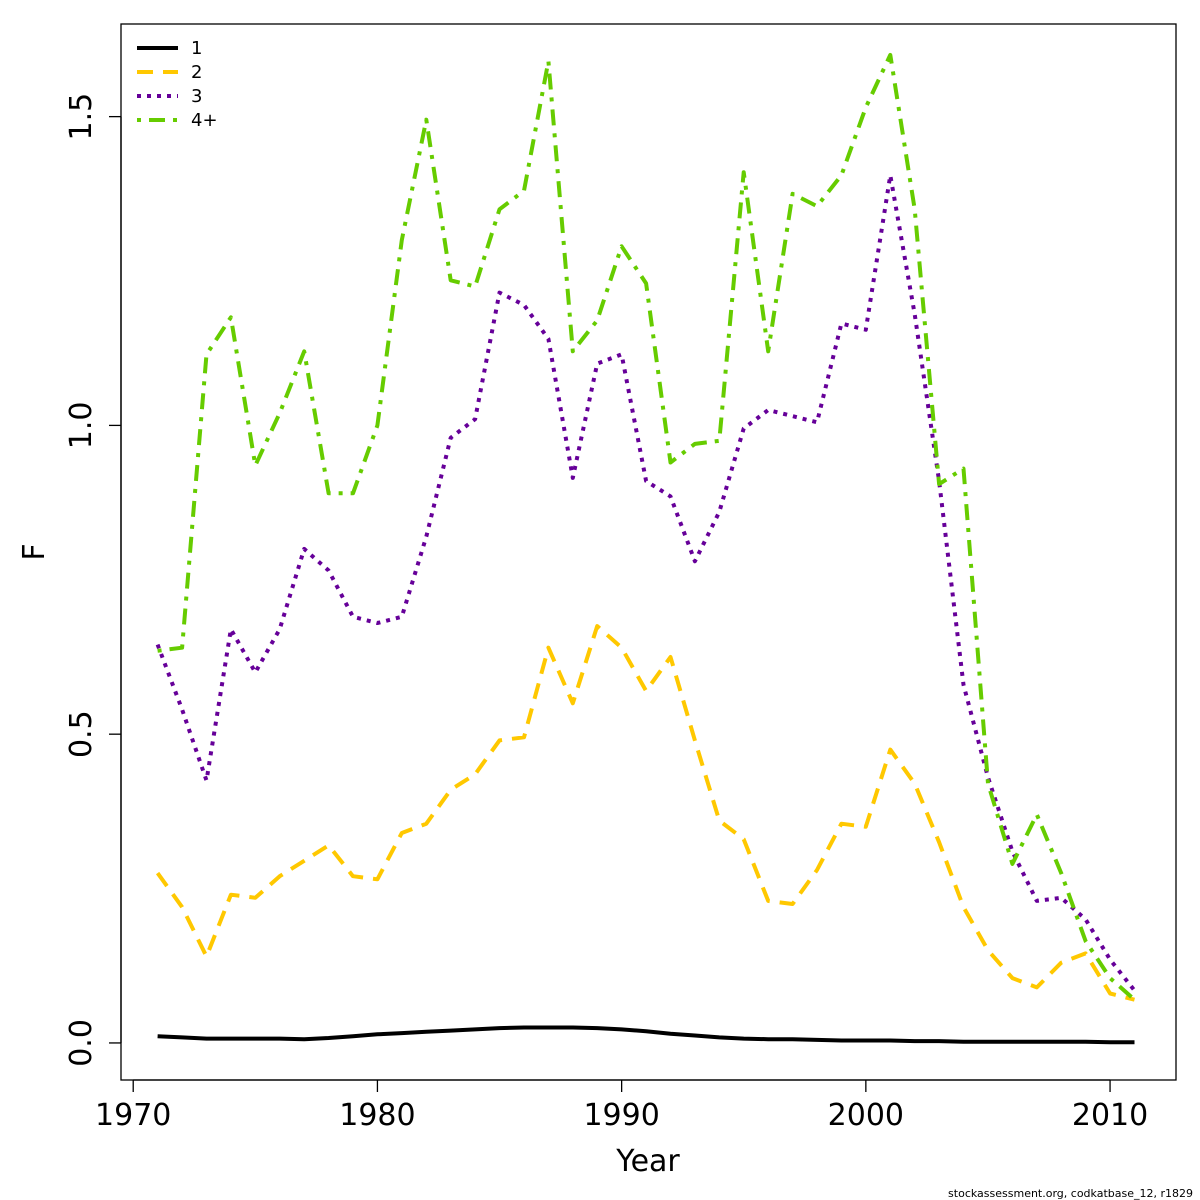 The height and width of the screenshot is (1200, 1200). Describe the element at coordinates (196, 96) in the screenshot. I see `legend-label: 3` at that location.